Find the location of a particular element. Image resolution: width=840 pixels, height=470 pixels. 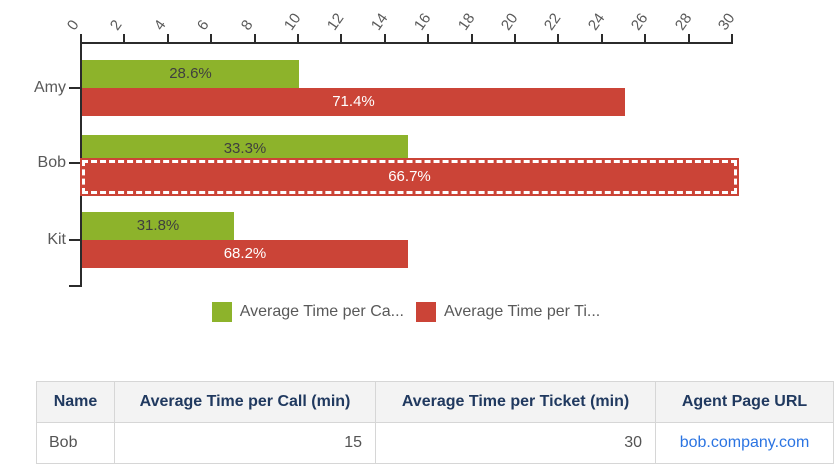

agent-page-link: bob.company.com is located at coordinates (744, 442).